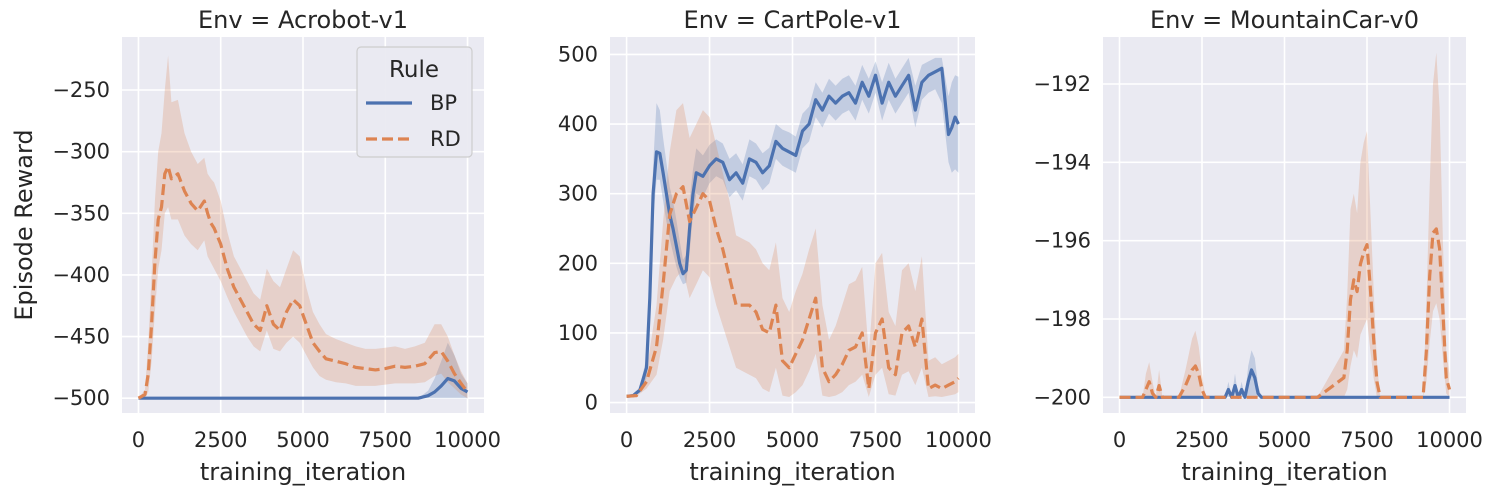 Image resolution: width=1496 pixels, height=496 pixels. Describe the element at coordinates (709, 440) in the screenshot. I see `cartpole-x-tick-label: 2500` at that location.